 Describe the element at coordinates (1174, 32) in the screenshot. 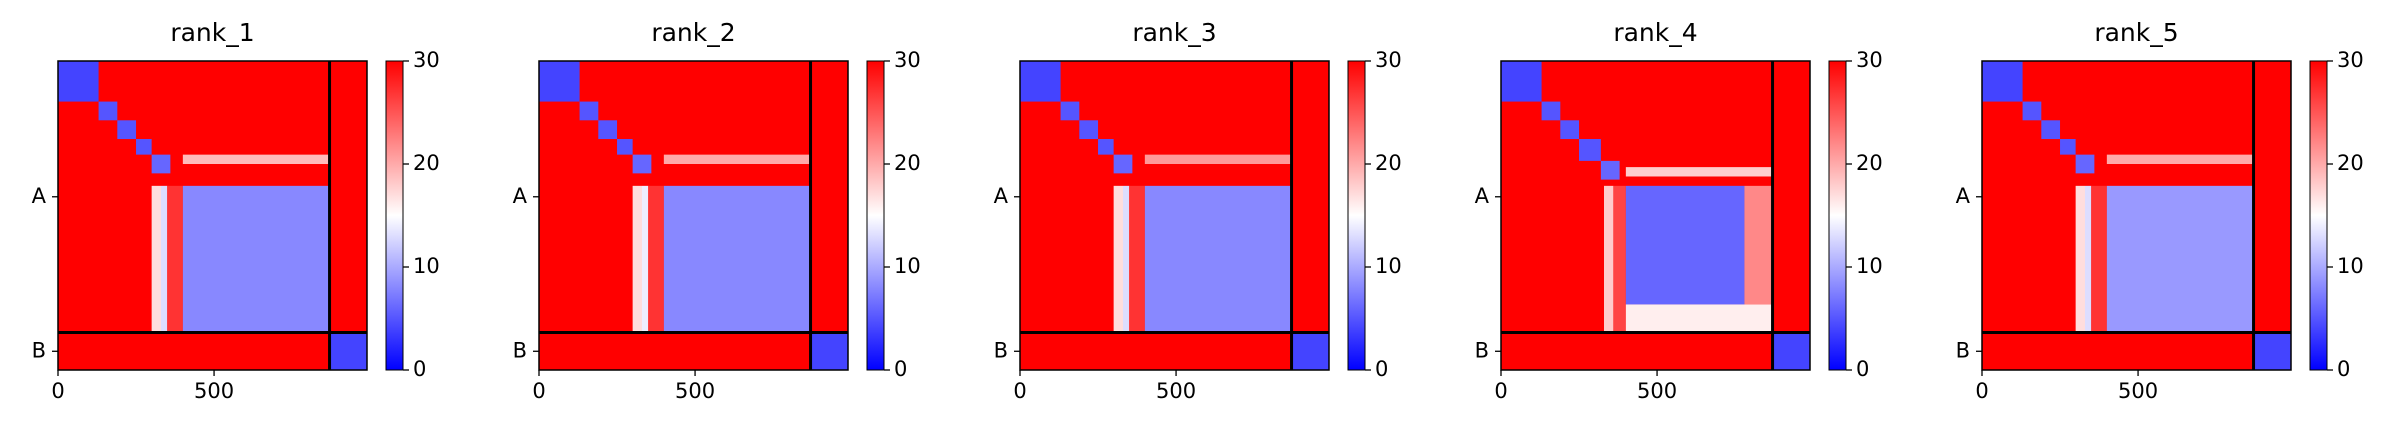

I see `panel-title: rank_3` at that location.